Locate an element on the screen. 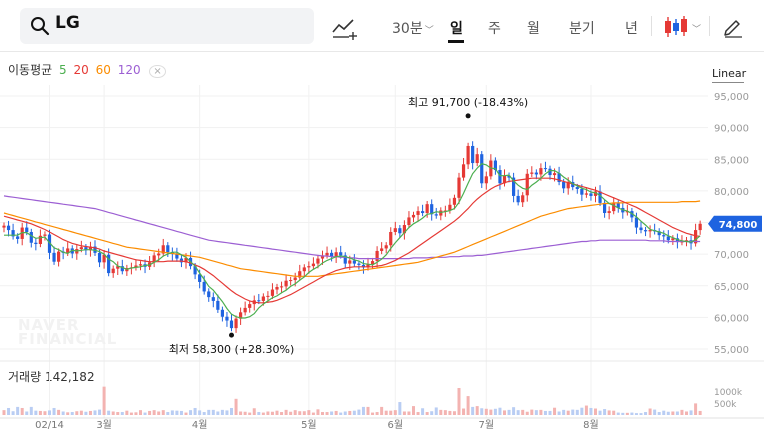 Image resolution: width=764 pixels, height=433 pixels. ma120-line is located at coordinates (352, 227).